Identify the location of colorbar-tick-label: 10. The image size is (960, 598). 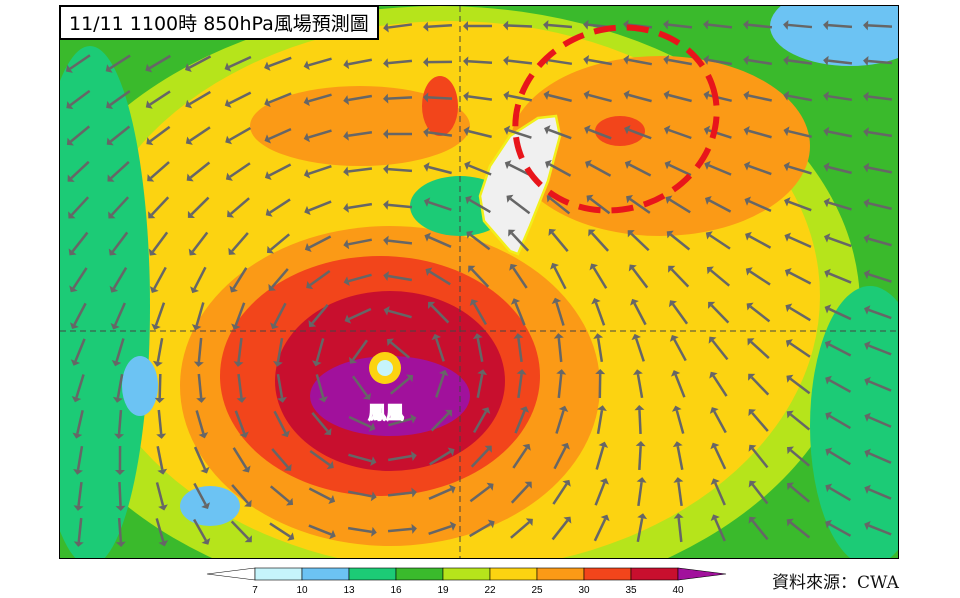
(302, 590).